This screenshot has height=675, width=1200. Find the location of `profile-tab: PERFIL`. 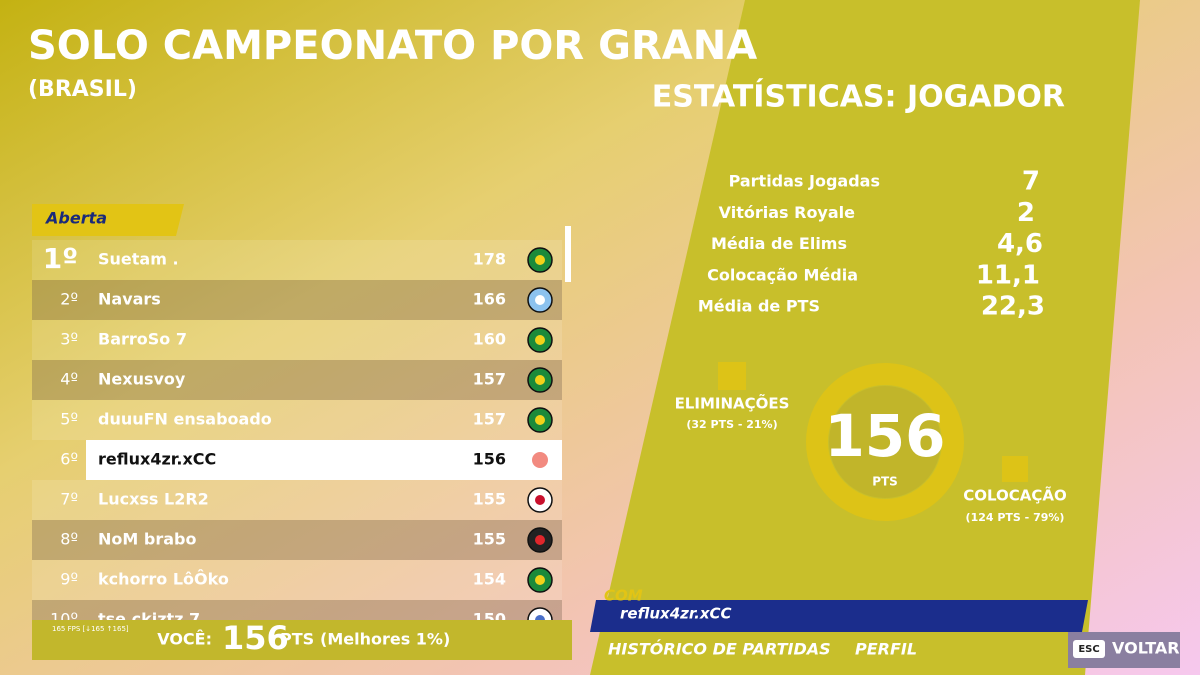

profile-tab: PERFIL is located at coordinates (886, 649).